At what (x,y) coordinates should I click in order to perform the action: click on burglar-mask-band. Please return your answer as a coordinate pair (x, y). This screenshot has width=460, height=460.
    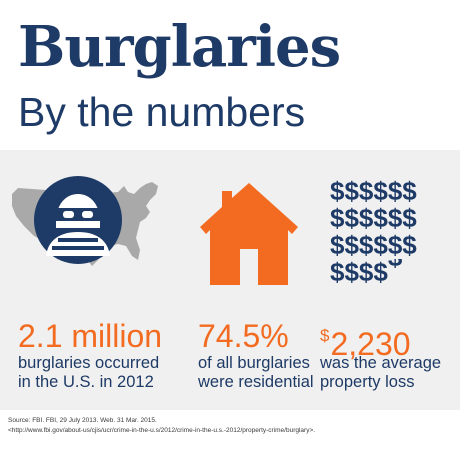
    Looking at the image, I should click on (78, 214).